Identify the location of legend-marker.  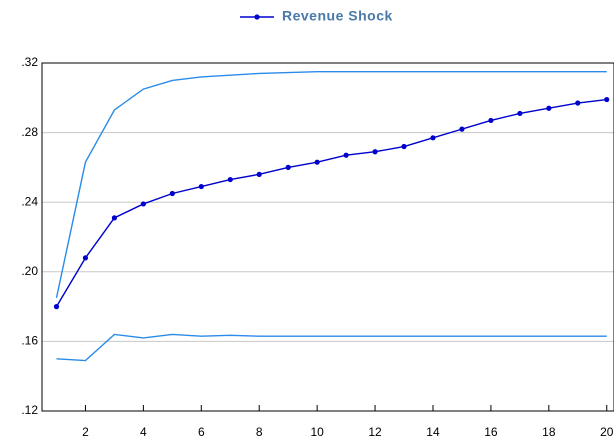
(257, 17).